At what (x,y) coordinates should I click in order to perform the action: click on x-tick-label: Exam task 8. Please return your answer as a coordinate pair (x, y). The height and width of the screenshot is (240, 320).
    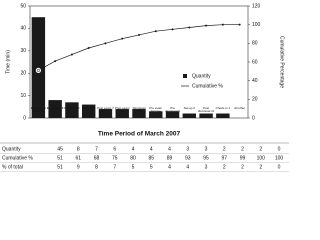
    Looking at the image, I should click on (55, 108).